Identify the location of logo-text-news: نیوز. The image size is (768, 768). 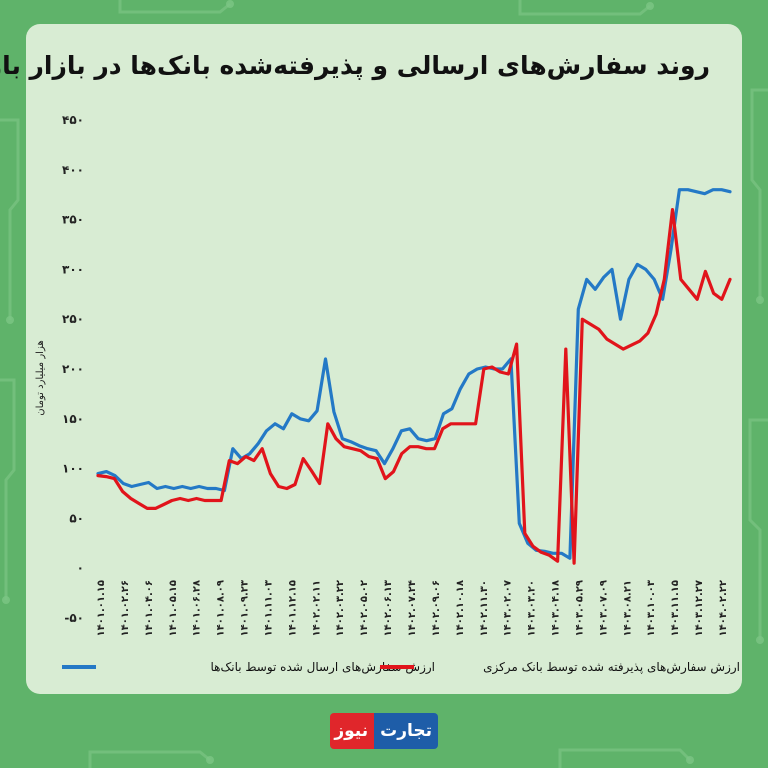
(352, 731).